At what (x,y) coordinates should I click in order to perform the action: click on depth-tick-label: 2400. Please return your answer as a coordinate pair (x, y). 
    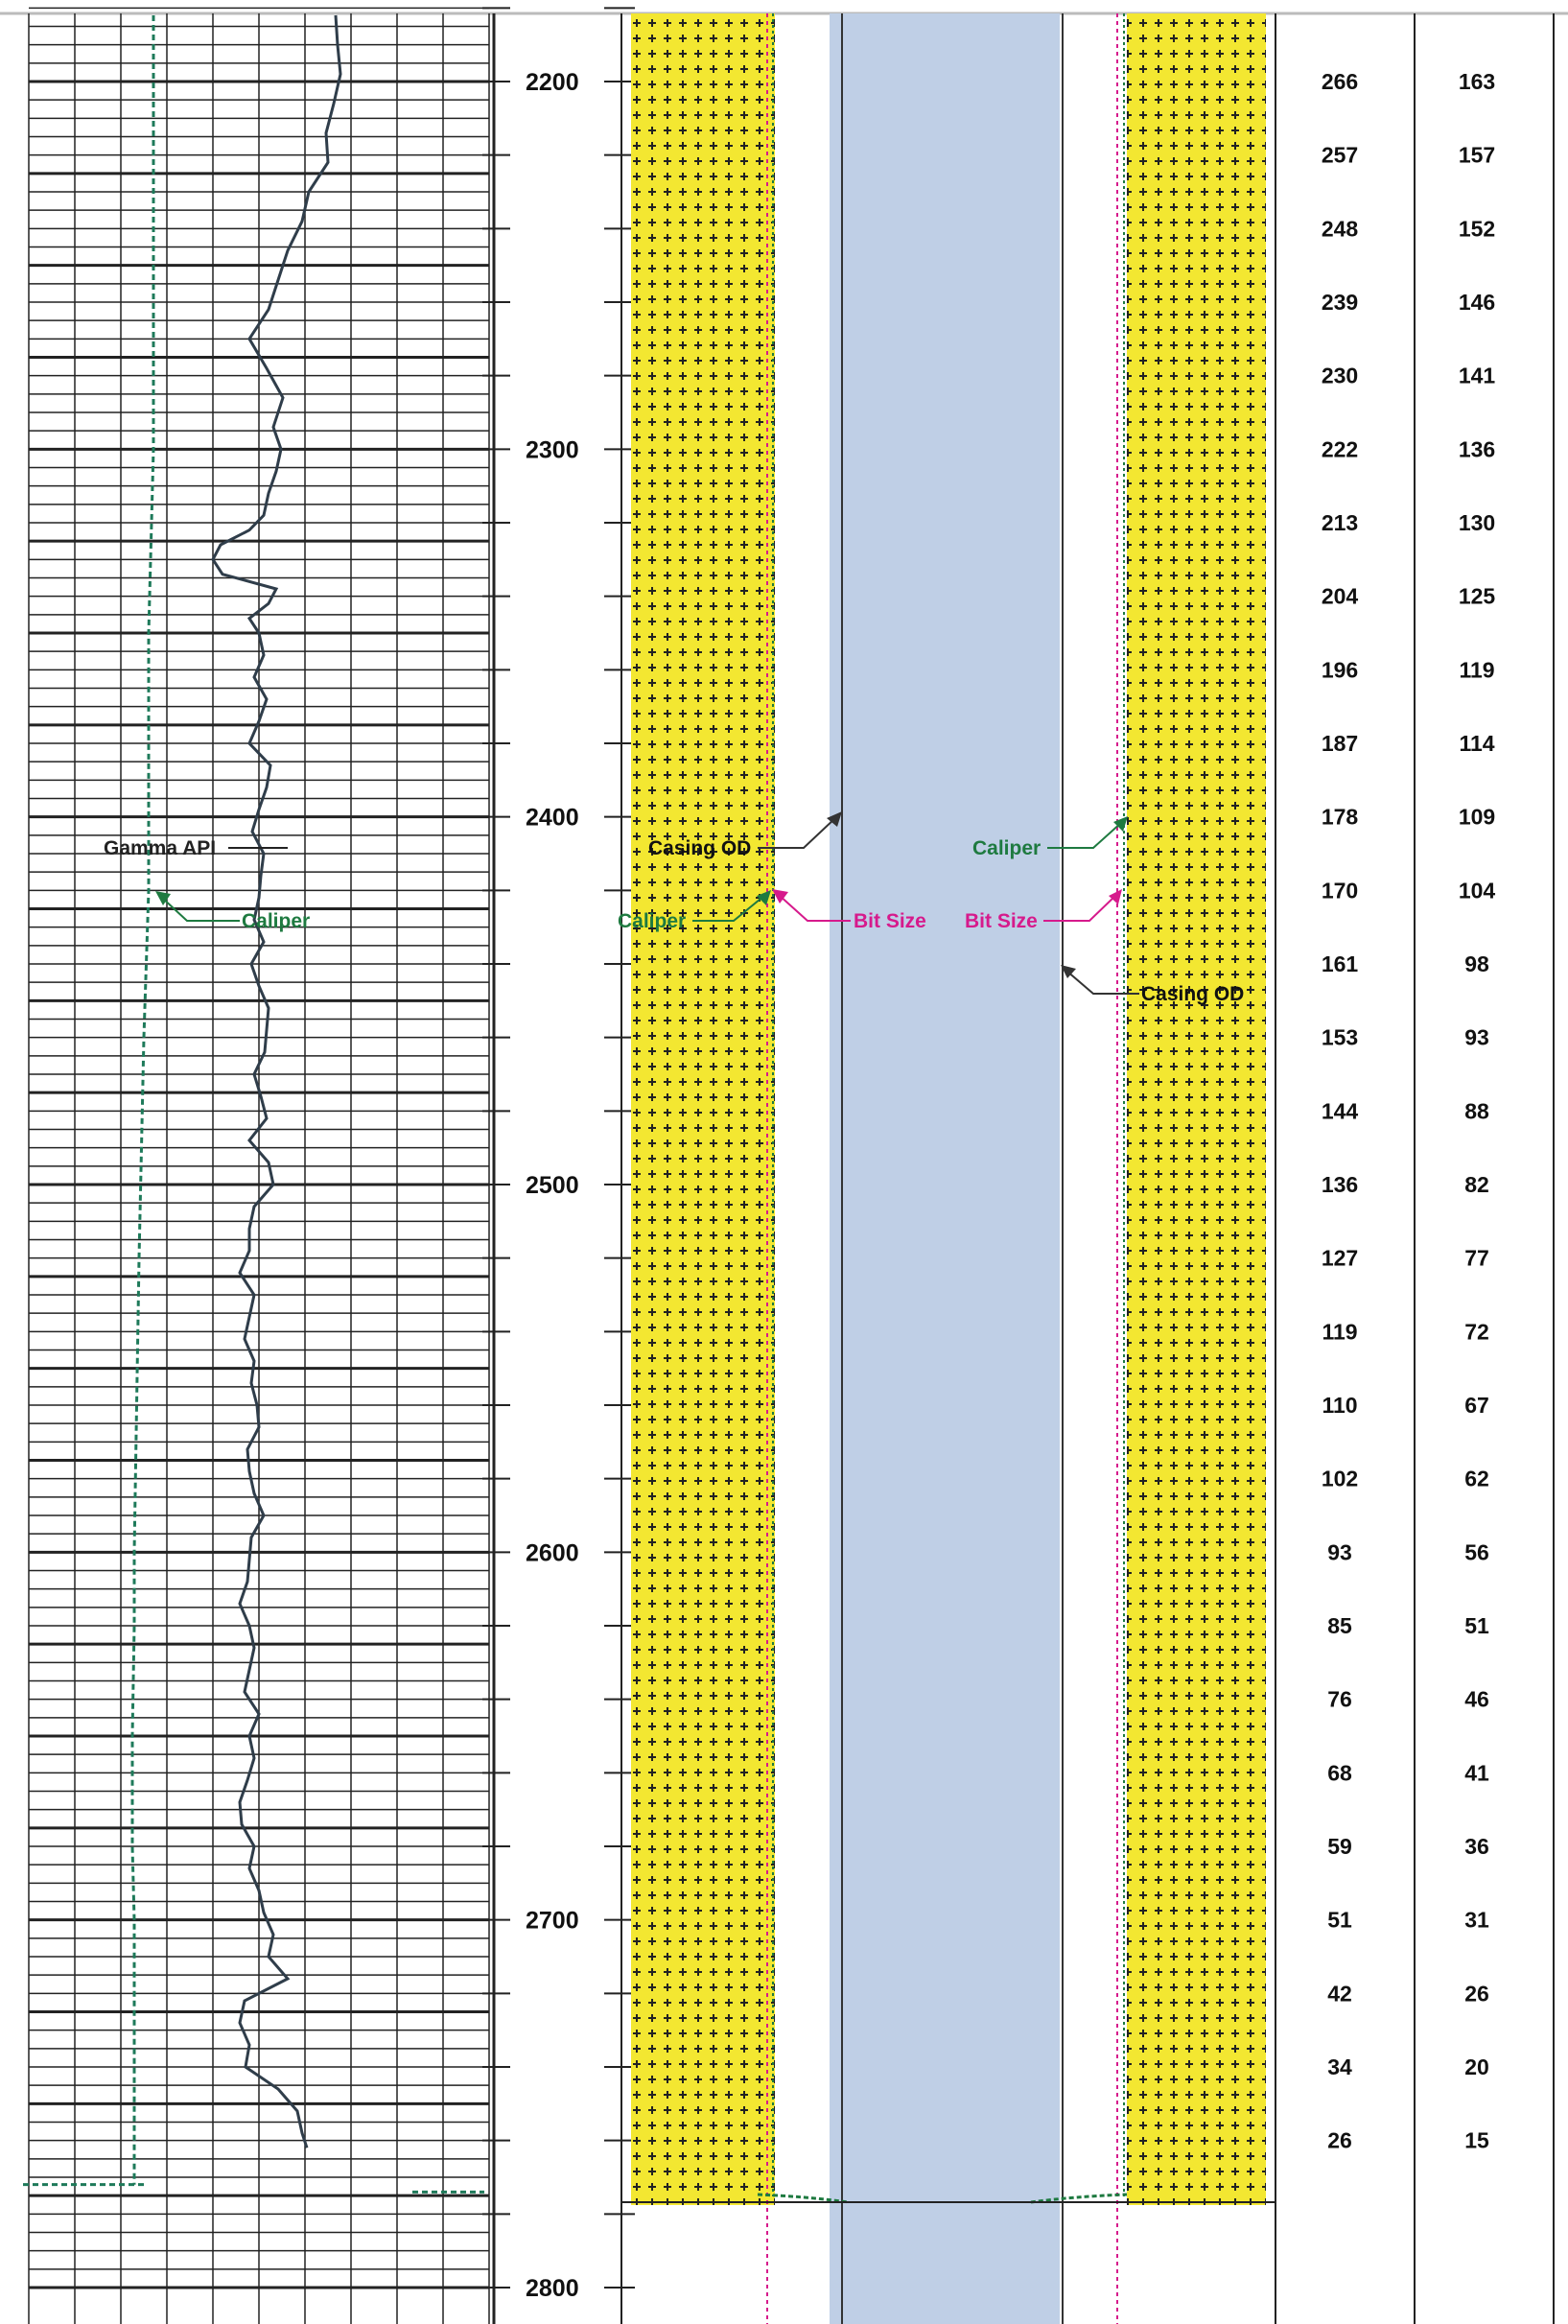
    Looking at the image, I should click on (552, 818).